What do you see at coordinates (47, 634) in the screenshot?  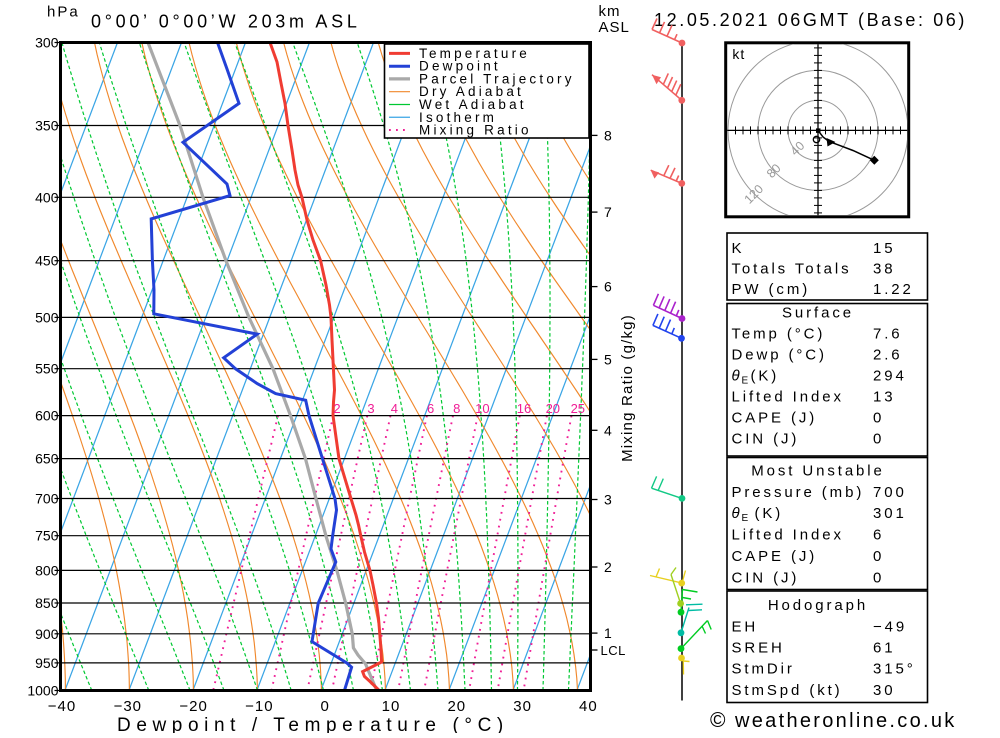 I see `svg-text: 900` at bounding box center [47, 634].